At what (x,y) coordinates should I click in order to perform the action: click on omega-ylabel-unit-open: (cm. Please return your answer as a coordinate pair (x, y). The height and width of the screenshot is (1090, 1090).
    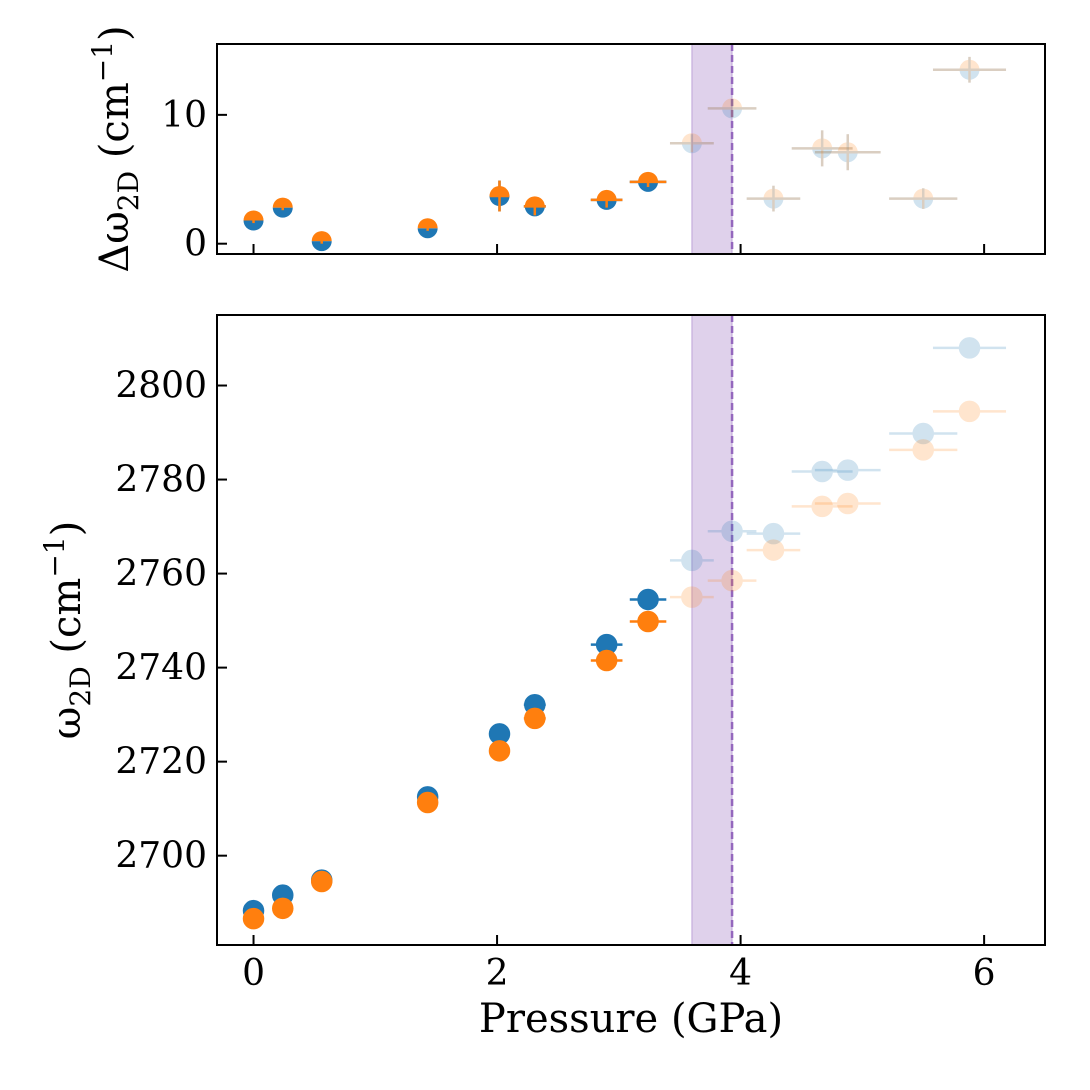
    Looking at the image, I should click on (67, 622).